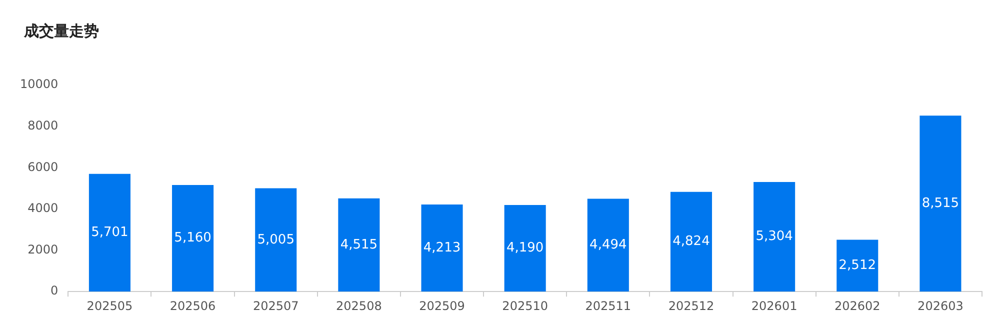 This screenshot has width=984, height=321. I want to click on data-label: 4,515, so click(359, 244).